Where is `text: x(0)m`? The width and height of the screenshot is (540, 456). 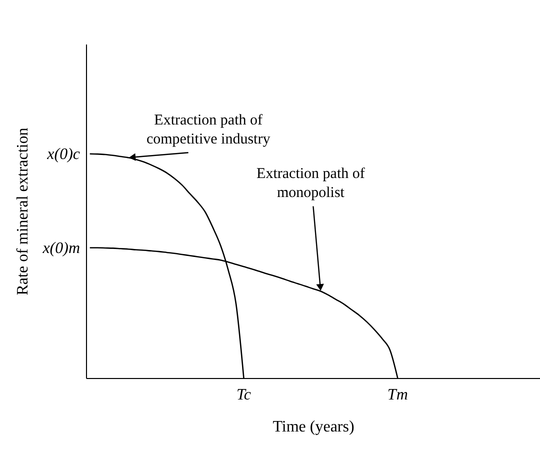
text: x(0)m is located at coordinates (61, 248).